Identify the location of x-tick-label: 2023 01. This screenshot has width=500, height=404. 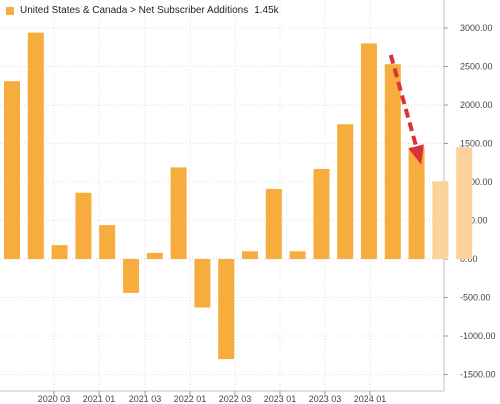
(280, 399).